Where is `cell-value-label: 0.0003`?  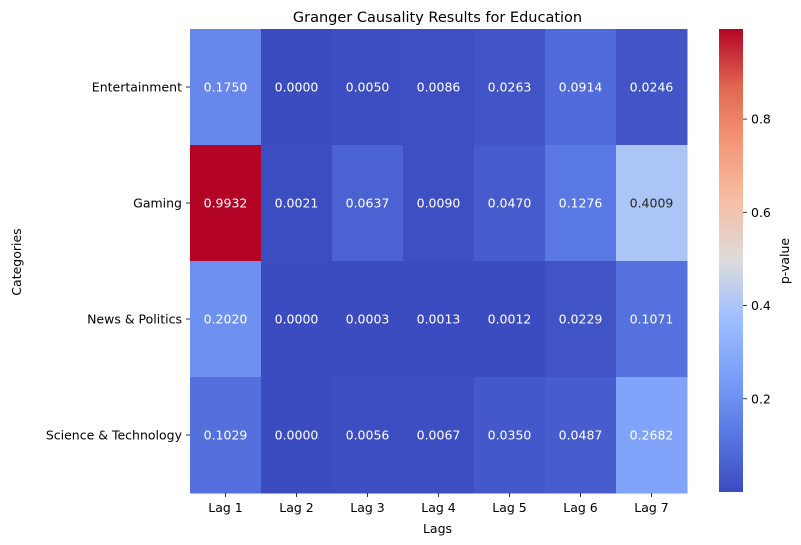 cell-value-label: 0.0003 is located at coordinates (368, 319).